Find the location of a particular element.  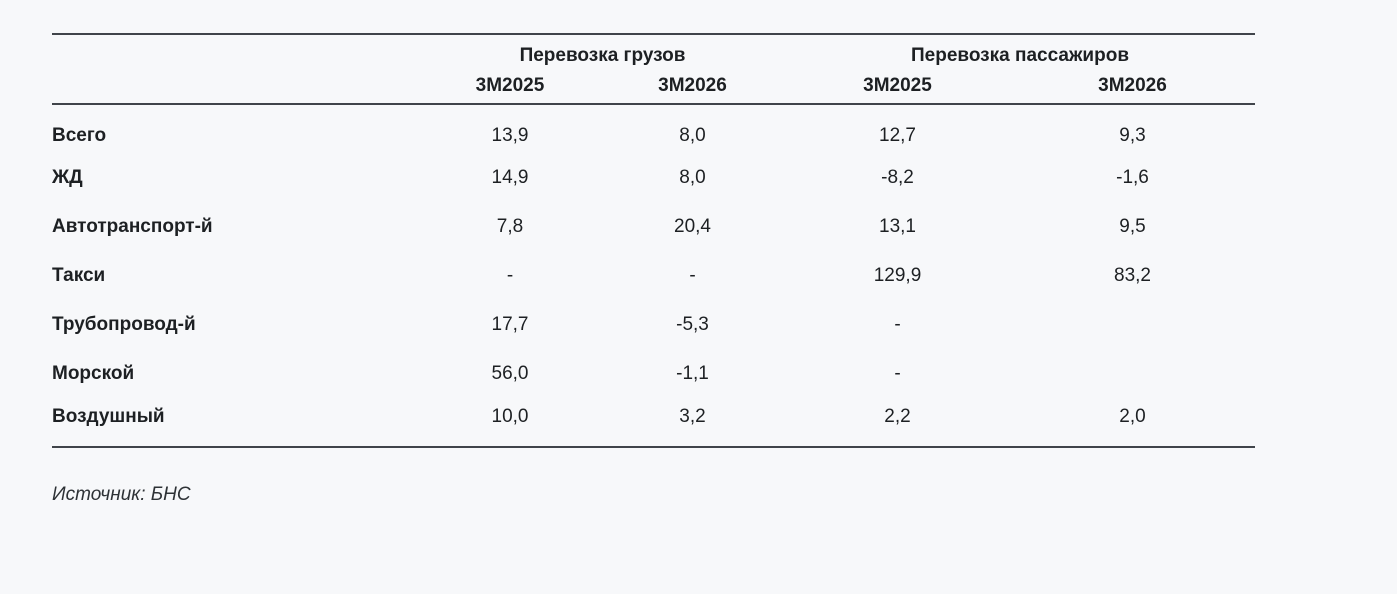

cell-value: 13,1 is located at coordinates (897, 226).